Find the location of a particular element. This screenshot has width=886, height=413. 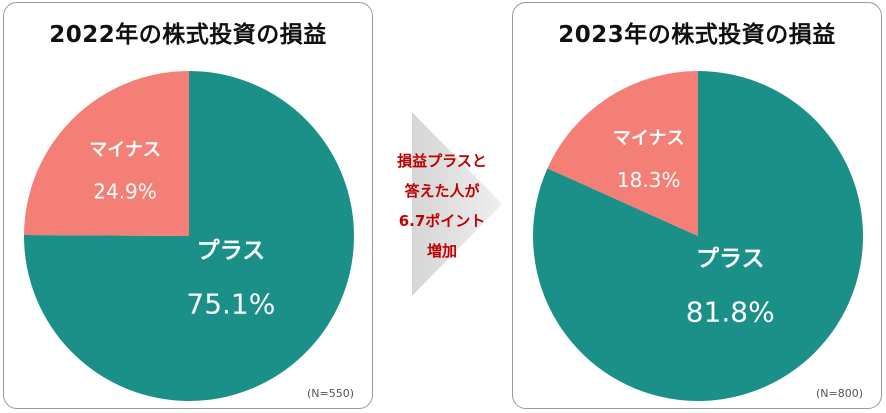

annotation-line-1: 損益プラスと is located at coordinates (442, 161).